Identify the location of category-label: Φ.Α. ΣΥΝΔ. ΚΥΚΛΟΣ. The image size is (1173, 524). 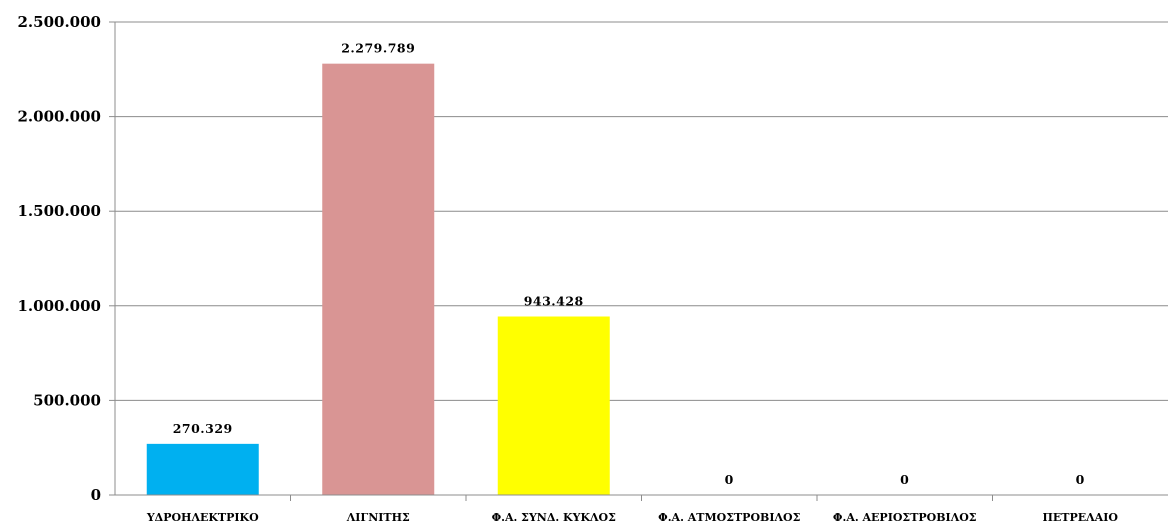
(554, 517).